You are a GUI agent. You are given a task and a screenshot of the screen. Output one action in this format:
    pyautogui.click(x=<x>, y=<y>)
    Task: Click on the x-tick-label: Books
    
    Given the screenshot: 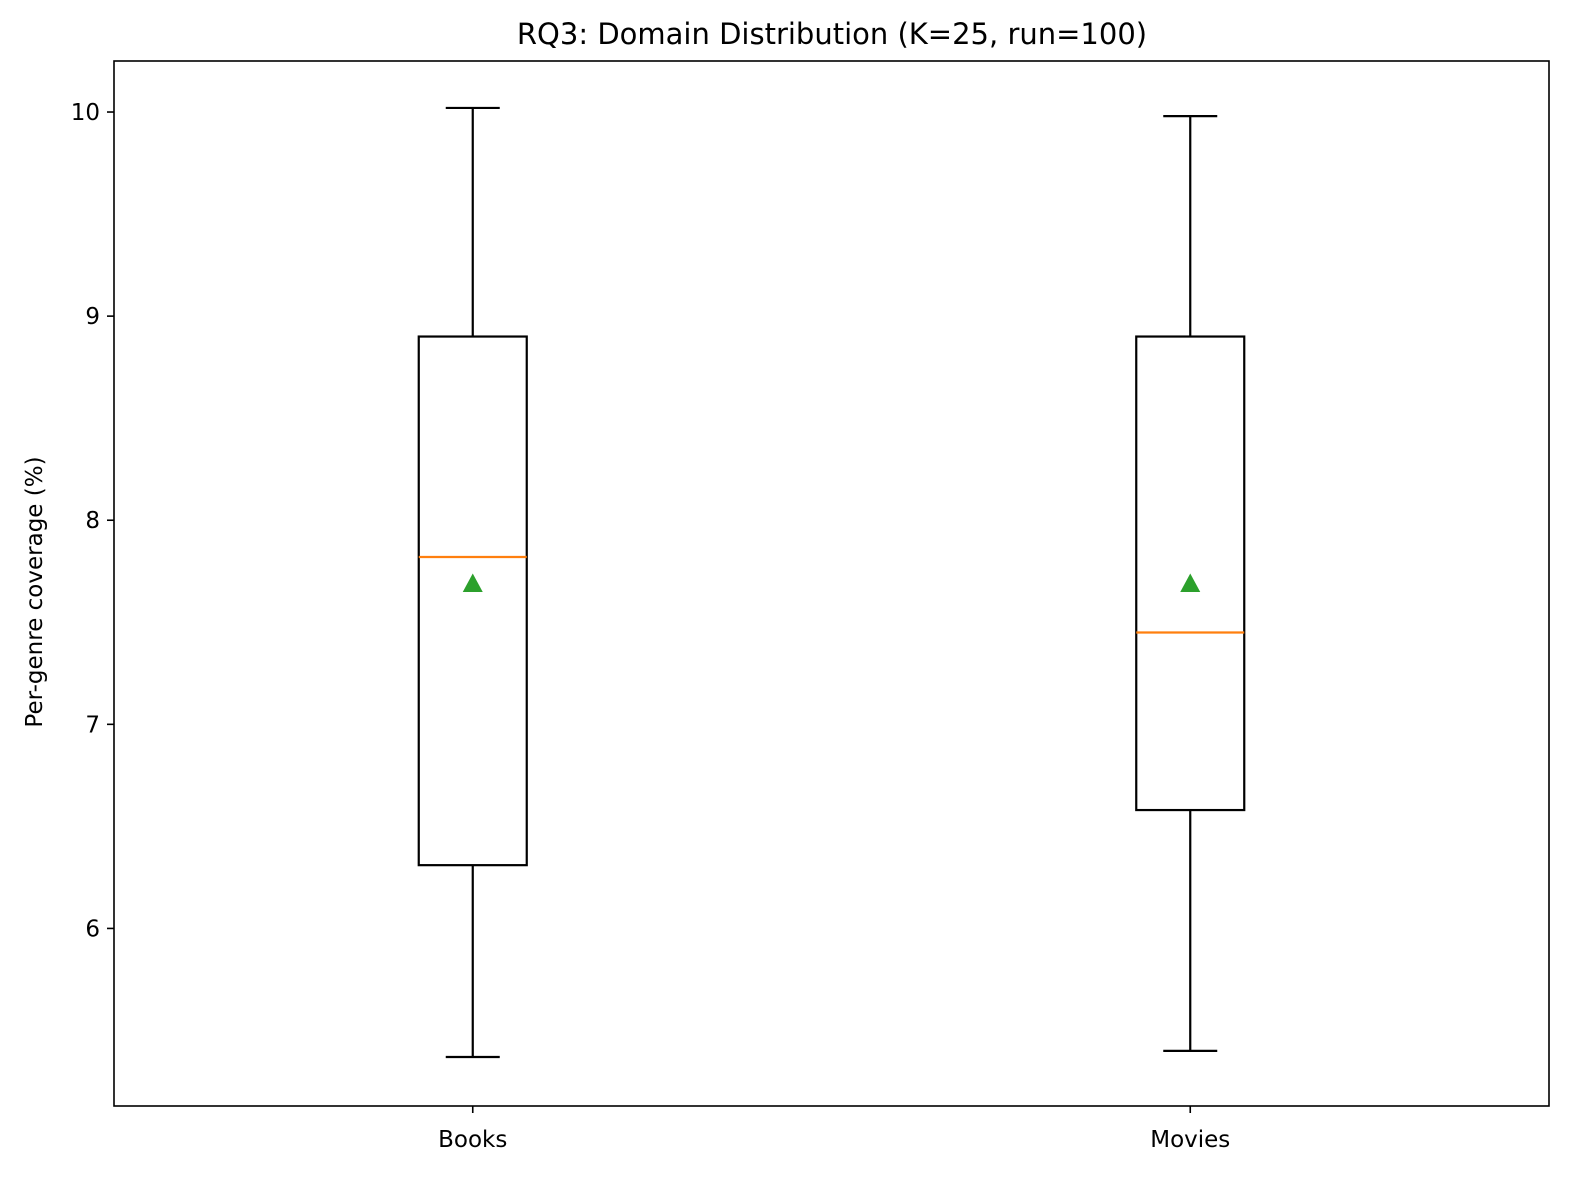 What is the action you would take?
    pyautogui.click(x=472, y=1140)
    